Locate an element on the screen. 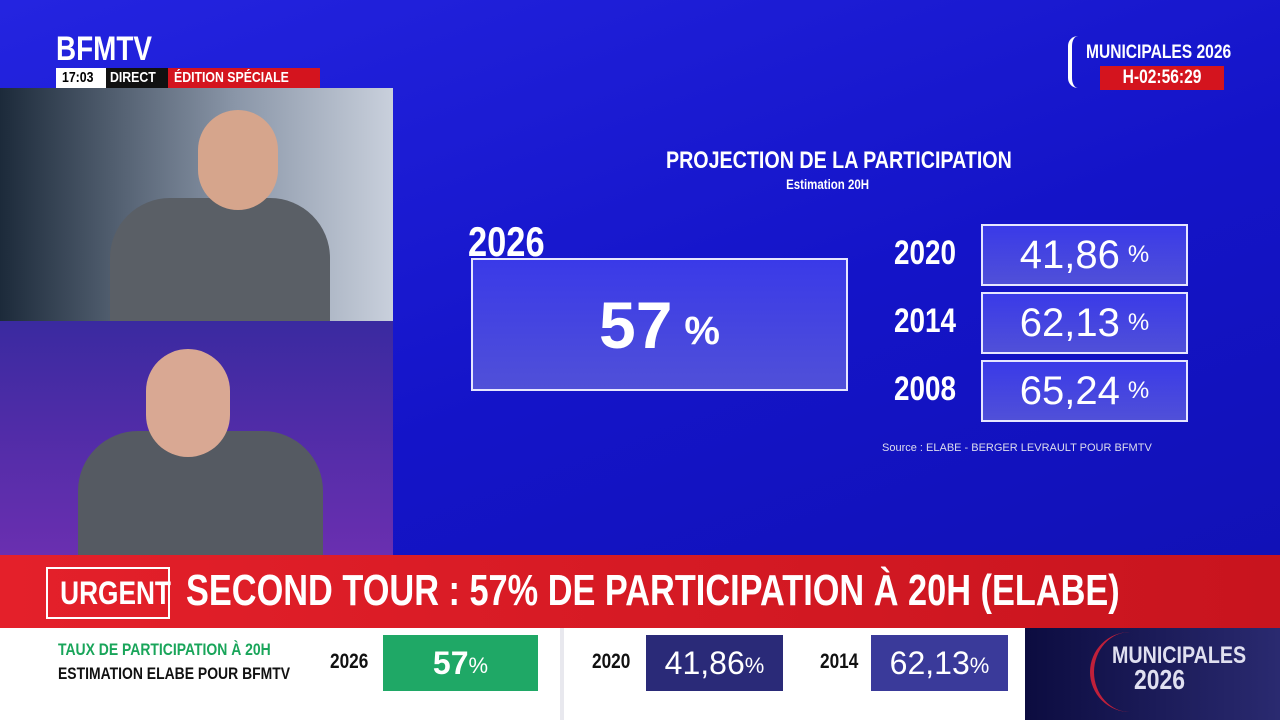 Image resolution: width=1280 pixels, height=720 pixels. history-box: 65,24% is located at coordinates (1084, 391).